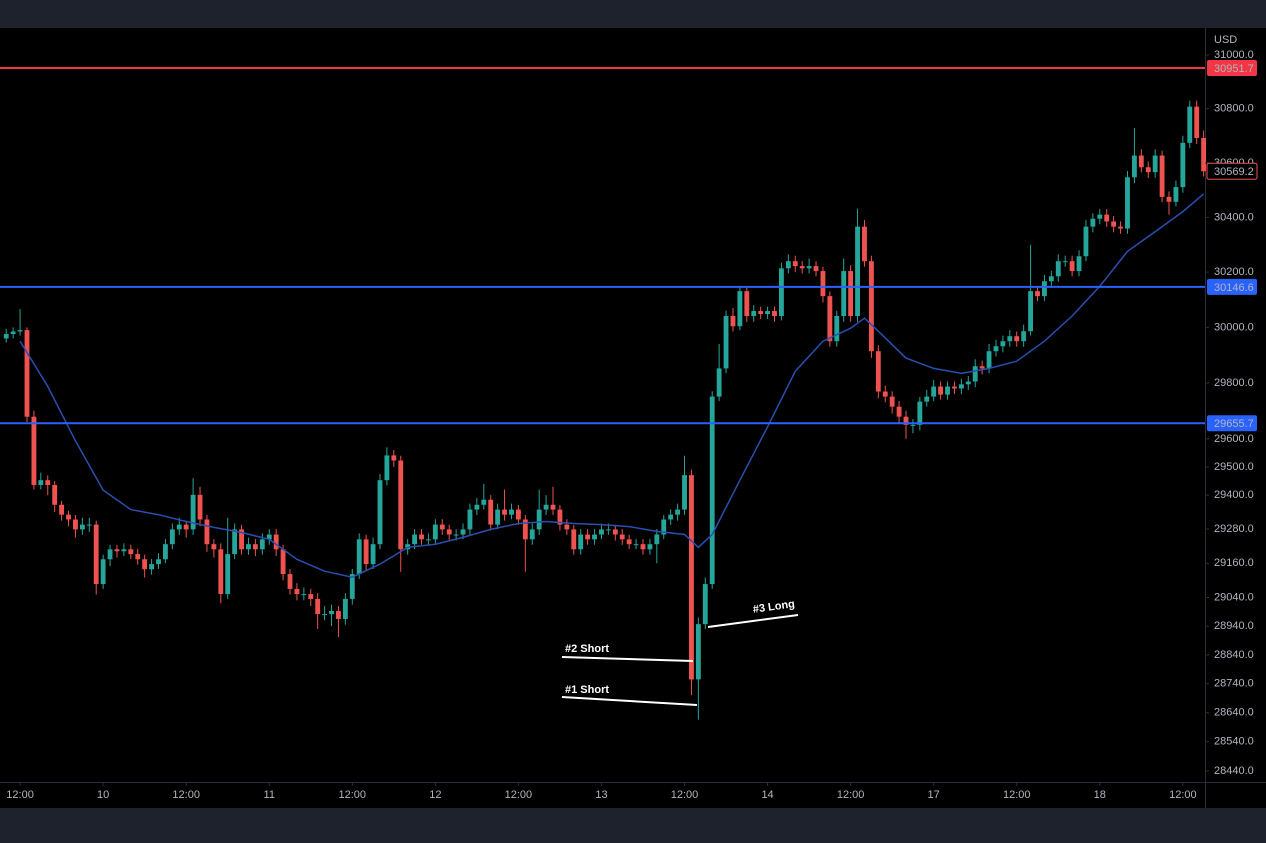  Describe the element at coordinates (1234, 495) in the screenshot. I see `y-tick-label: 29400.0` at that location.